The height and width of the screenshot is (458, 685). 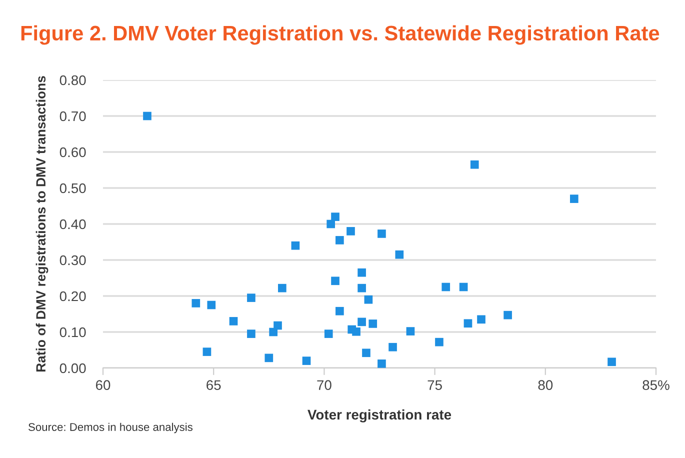 I want to click on y-tick-label: 0.70, so click(x=73, y=116).